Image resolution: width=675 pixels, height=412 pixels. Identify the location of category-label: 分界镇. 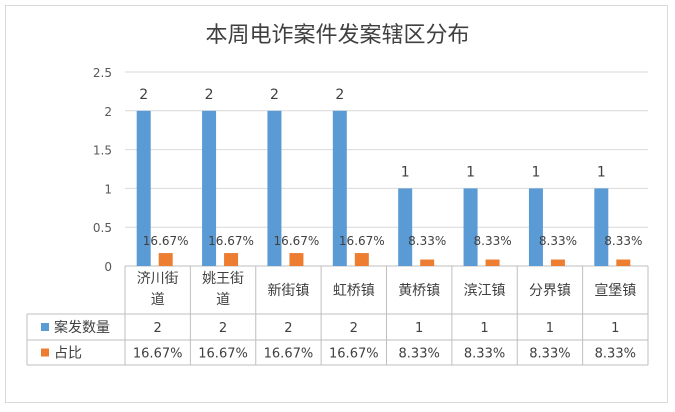
(550, 291).